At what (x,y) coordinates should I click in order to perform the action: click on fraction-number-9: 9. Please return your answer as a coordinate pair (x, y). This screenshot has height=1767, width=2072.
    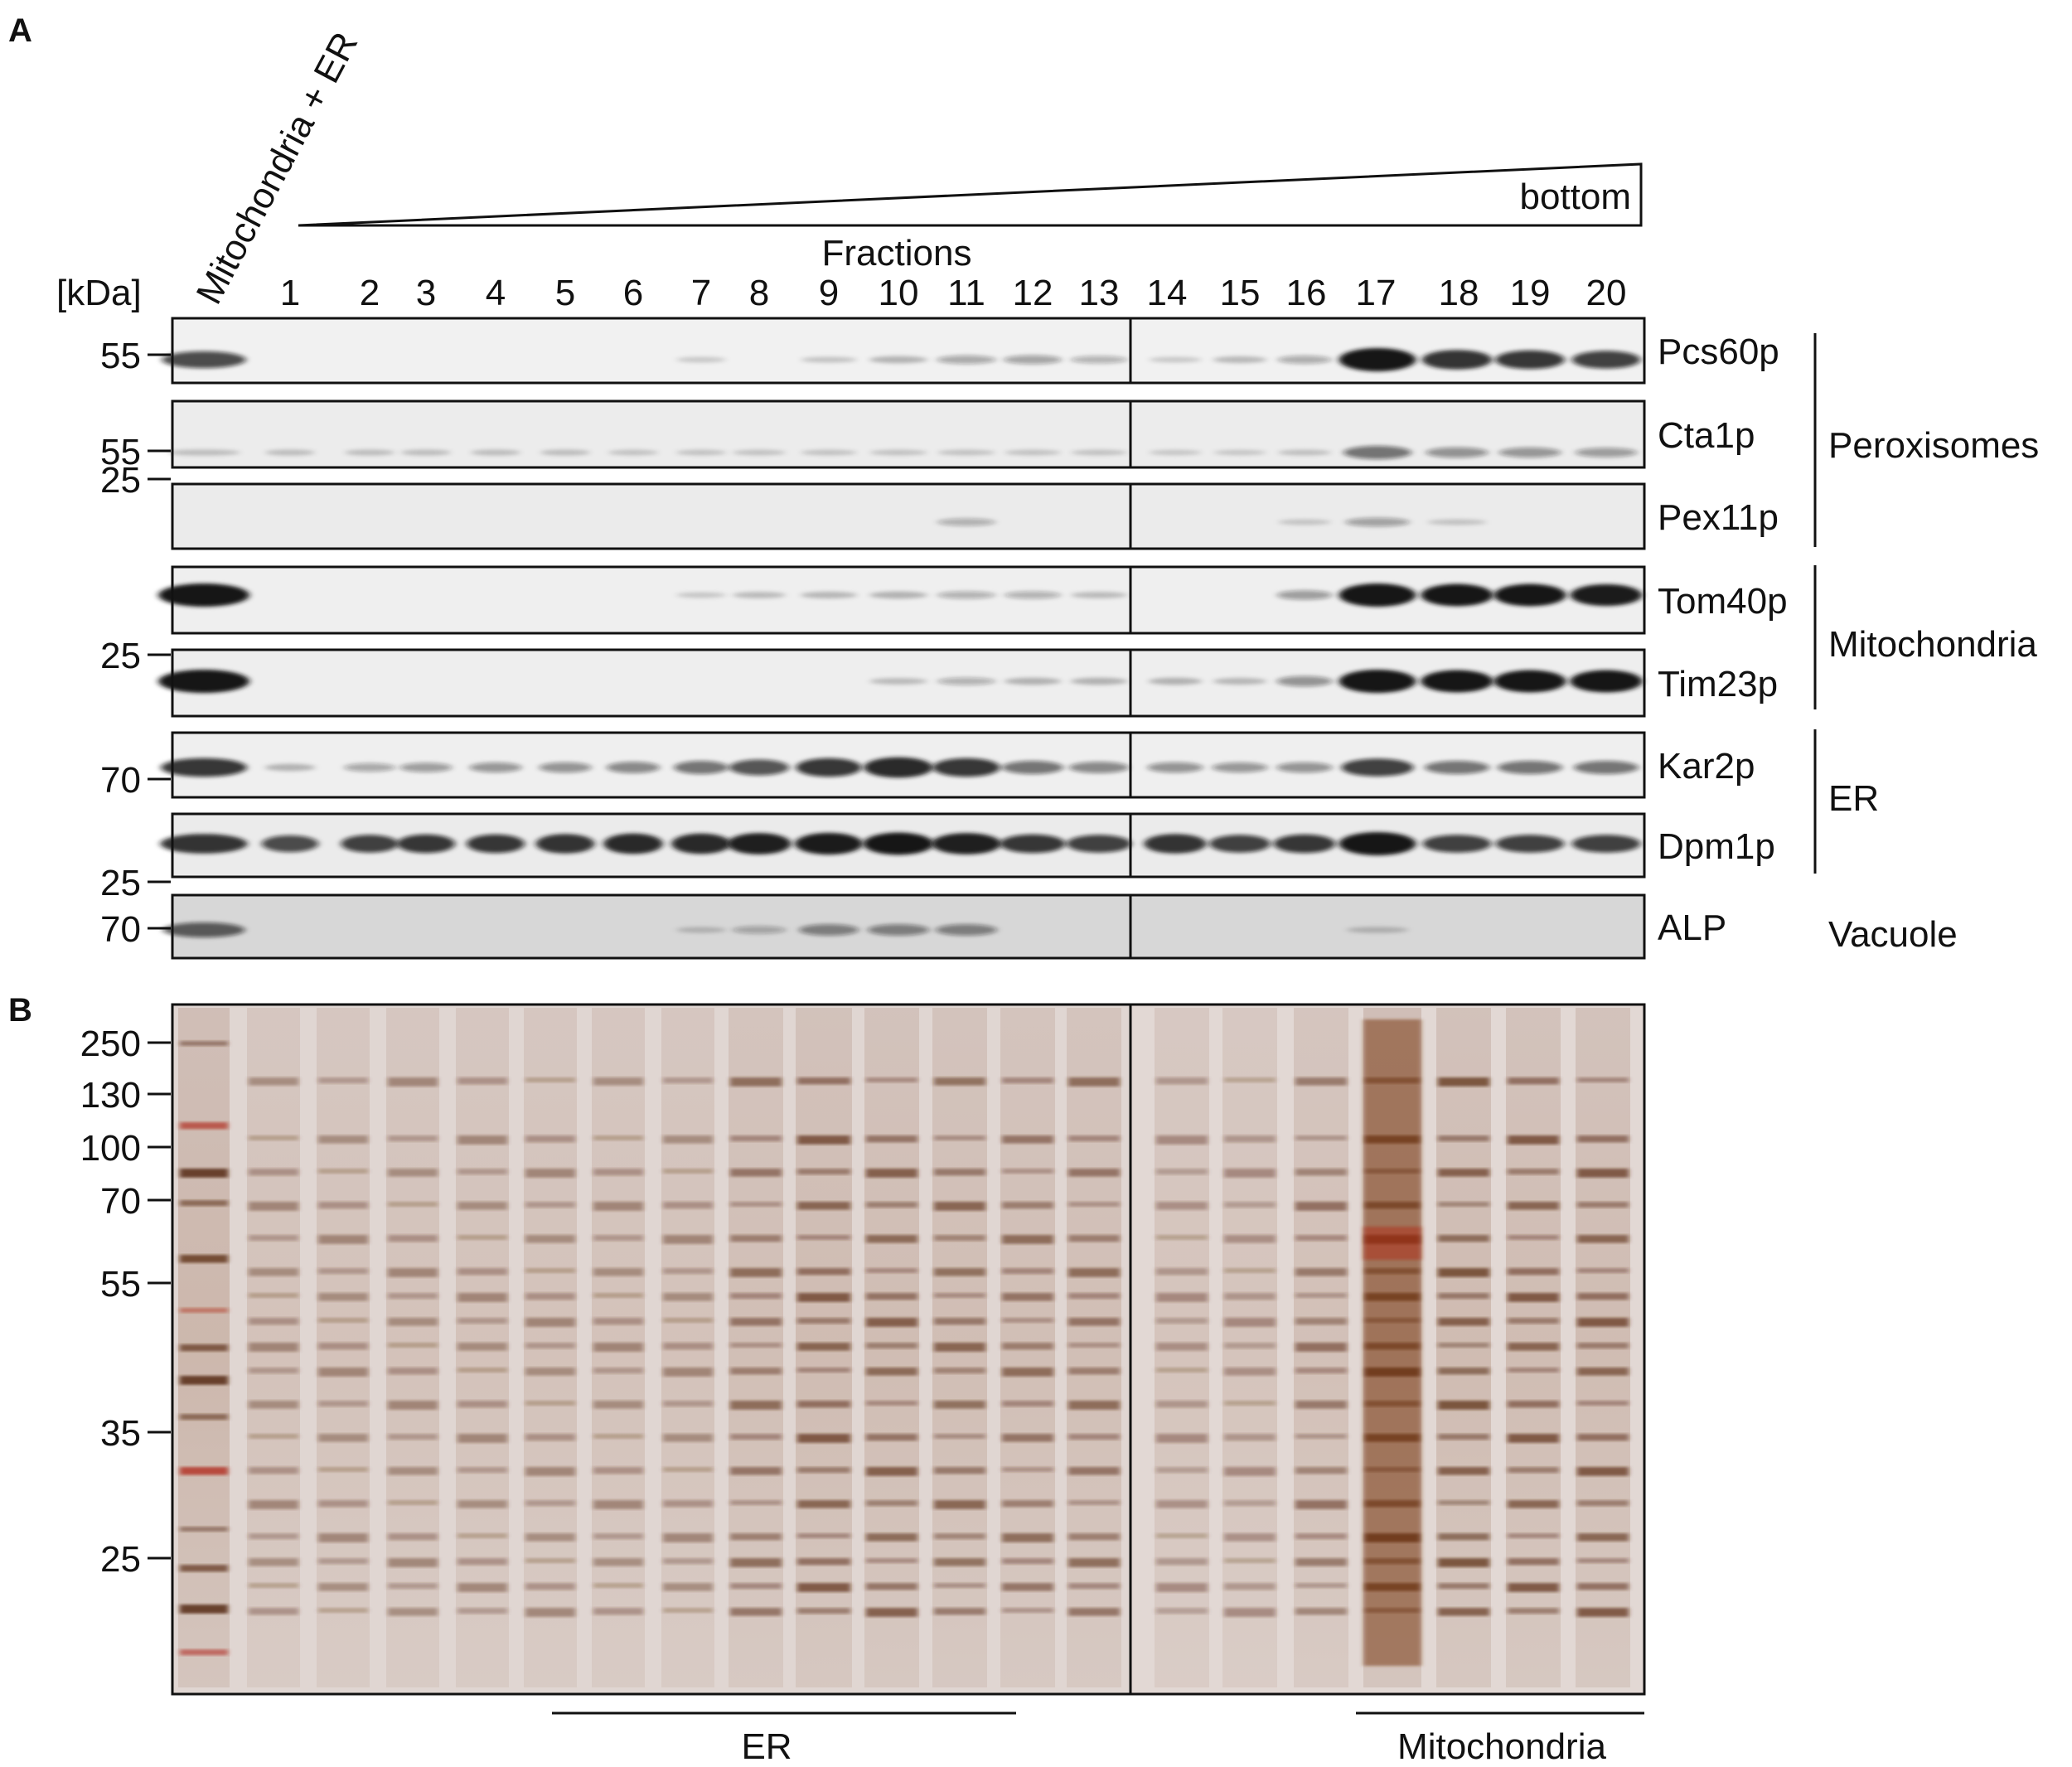
    Looking at the image, I should click on (829, 293).